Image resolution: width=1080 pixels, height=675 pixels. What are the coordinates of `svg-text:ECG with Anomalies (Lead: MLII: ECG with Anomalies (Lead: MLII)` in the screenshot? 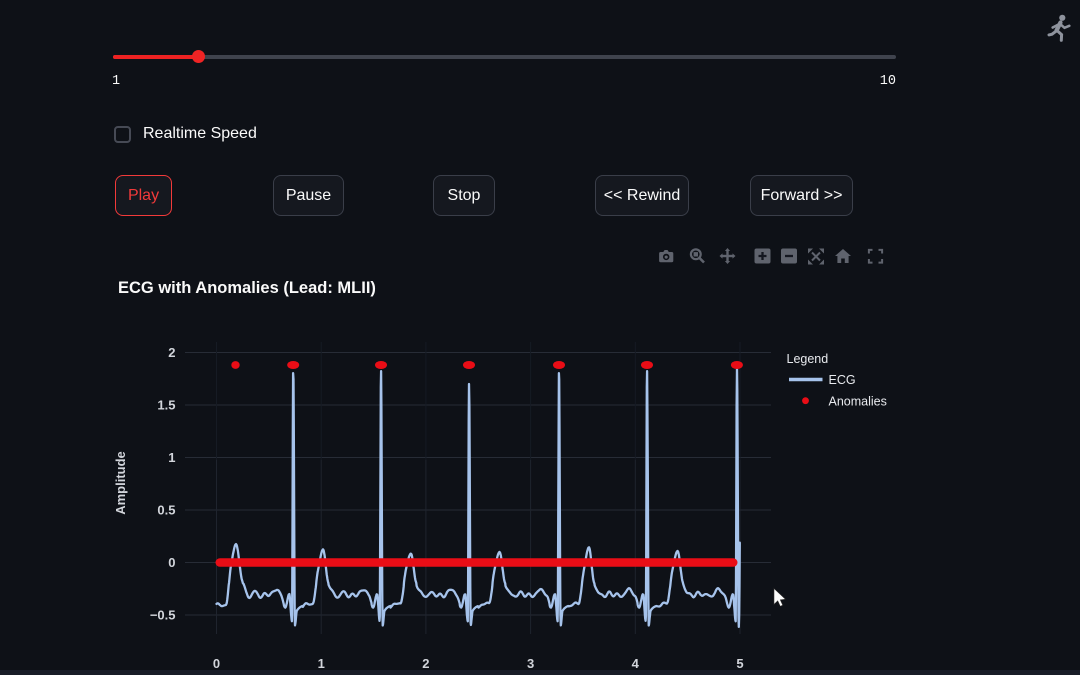 It's located at (247, 288).